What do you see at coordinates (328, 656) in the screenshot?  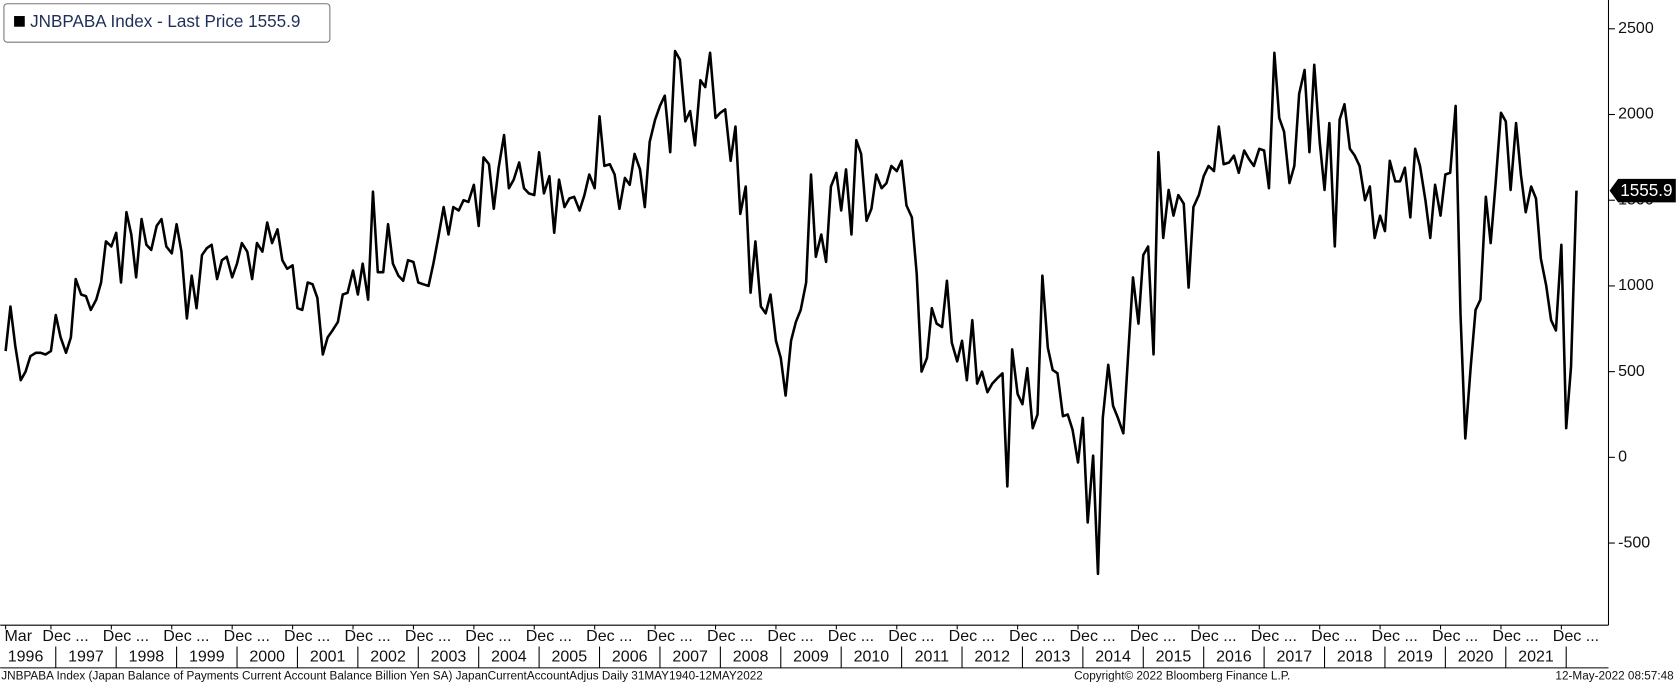 I see `year-label: 2001` at bounding box center [328, 656].